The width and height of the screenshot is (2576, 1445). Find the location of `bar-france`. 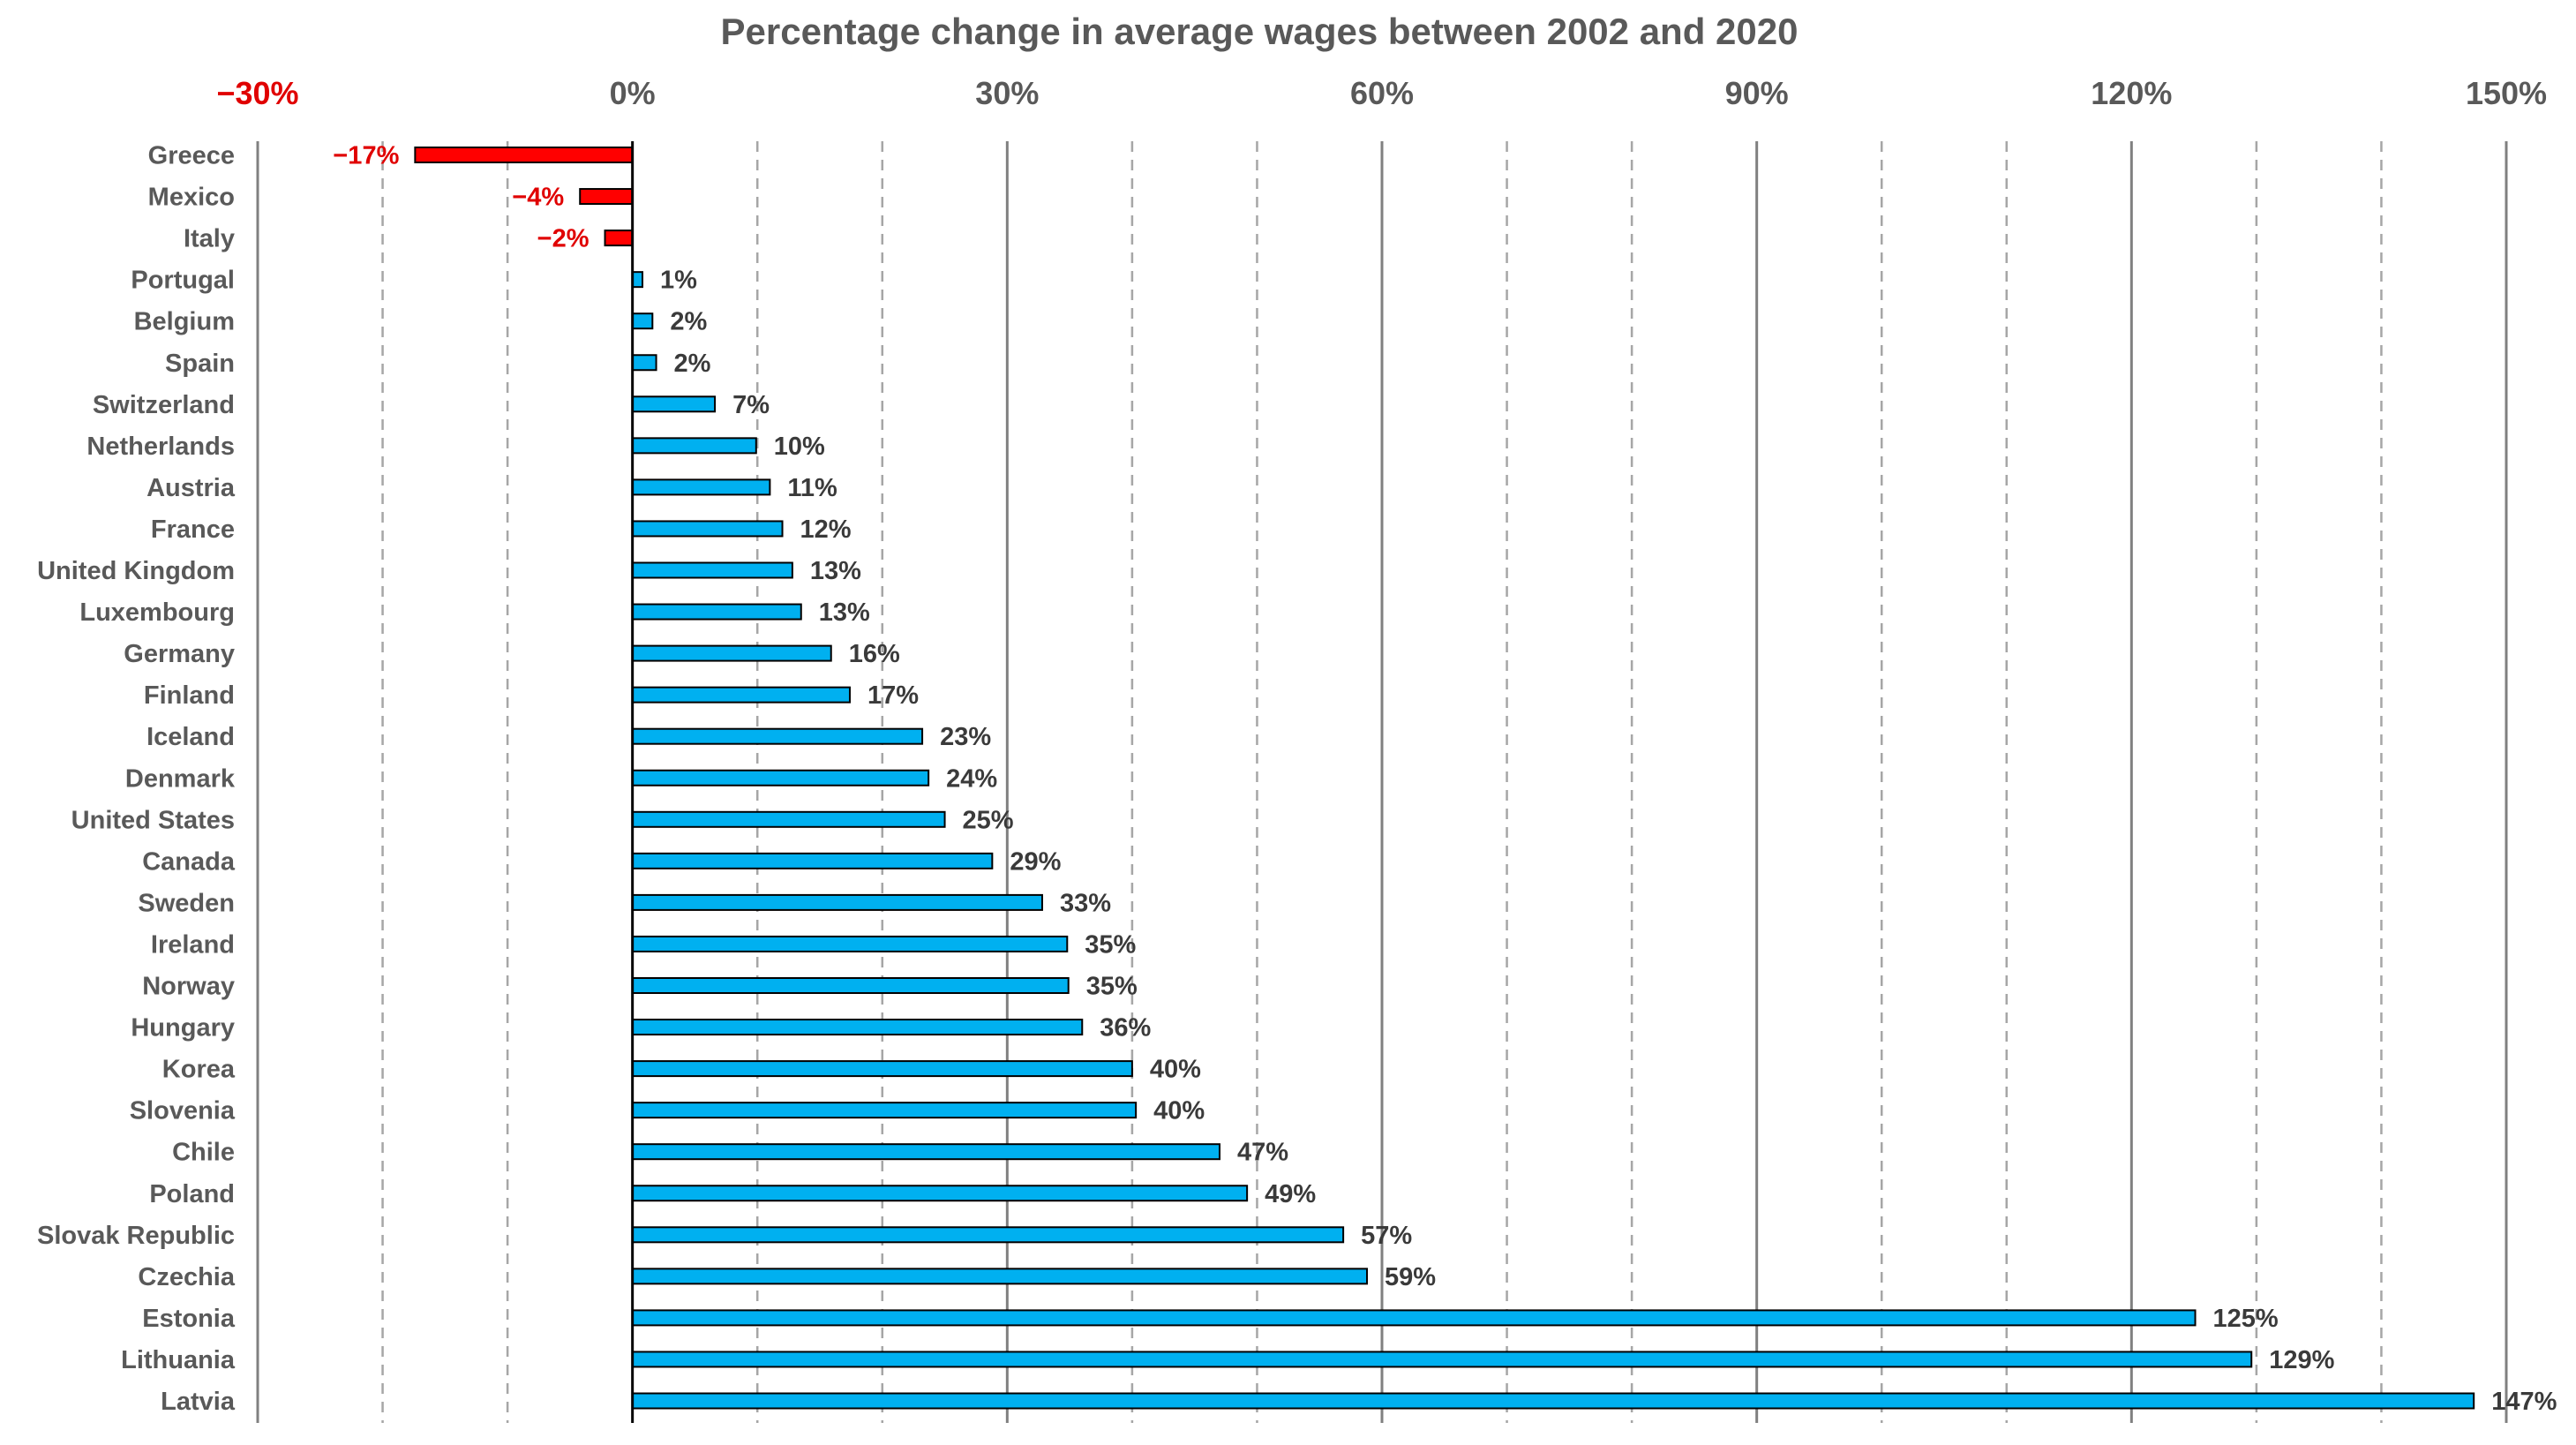

bar-france is located at coordinates (707, 529).